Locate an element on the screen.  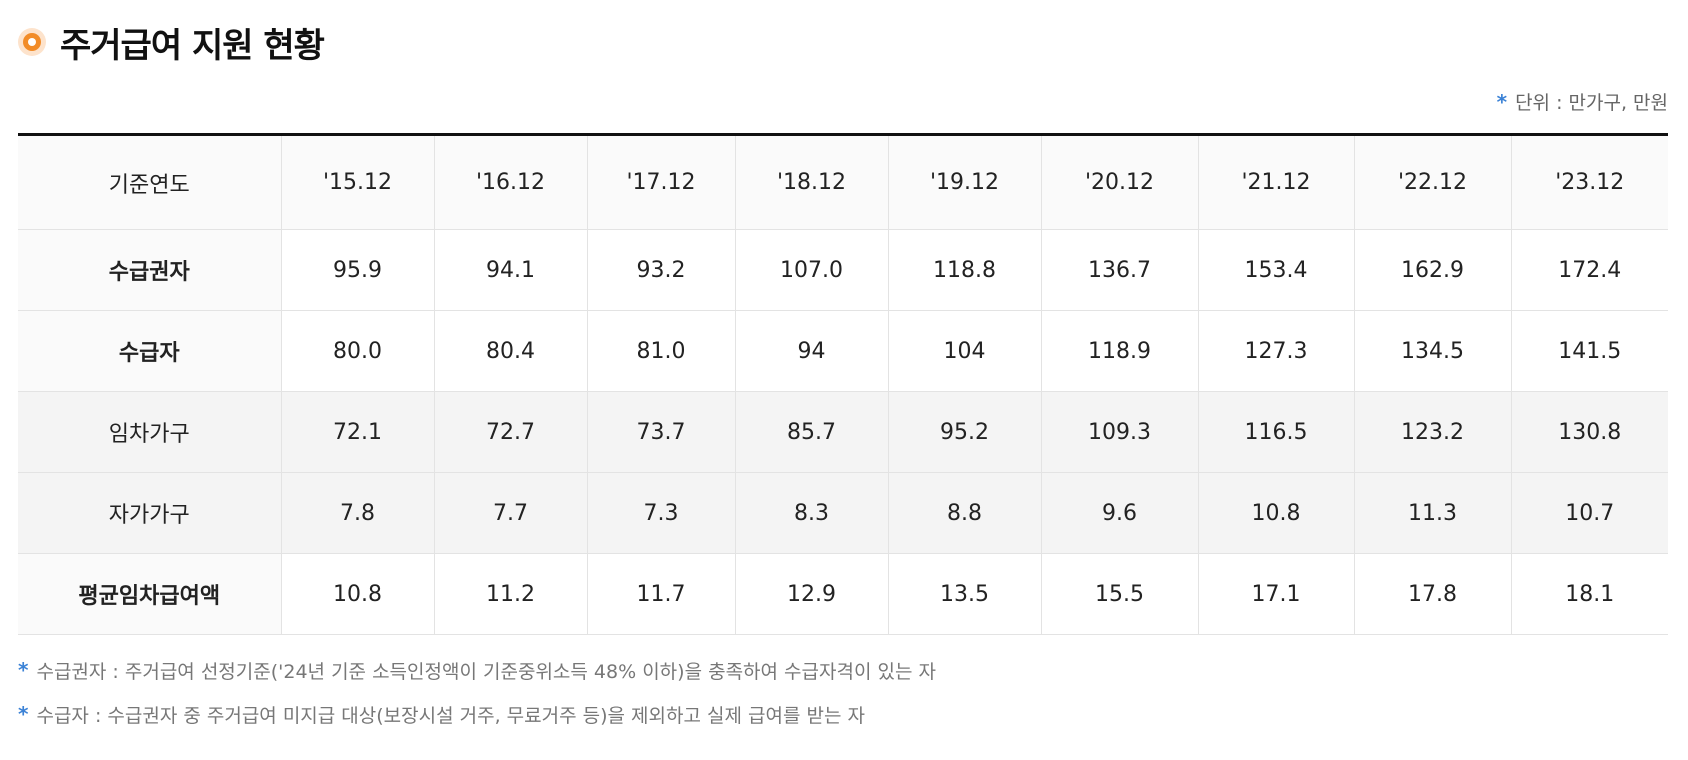
table-cell: 15.5 is located at coordinates (1119, 594).